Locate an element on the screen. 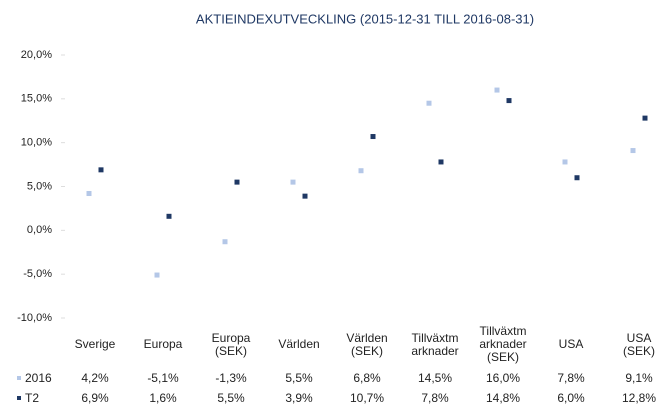 Image resolution: width=660 pixels, height=405 pixels. data-label: 1,6% is located at coordinates (163, 398).